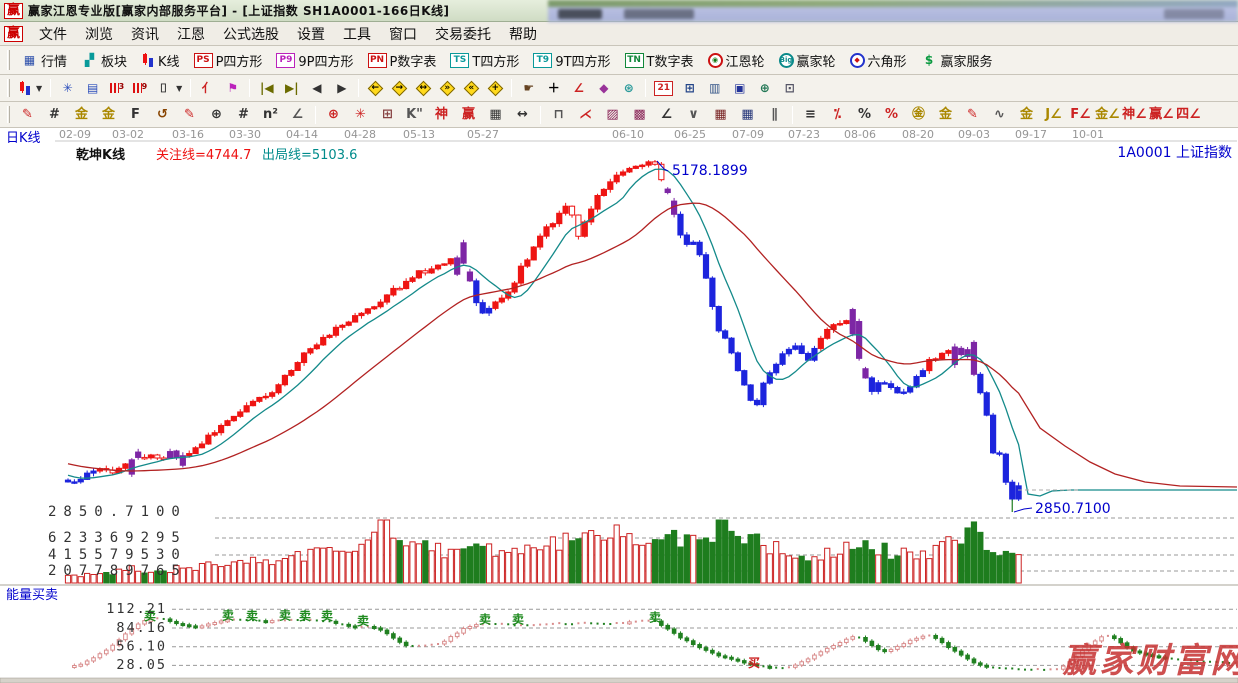 Image resolution: width=1238 pixels, height=683 pixels. I want to click on winner-wheel-button: Big 赢家轮, so click(807, 60).